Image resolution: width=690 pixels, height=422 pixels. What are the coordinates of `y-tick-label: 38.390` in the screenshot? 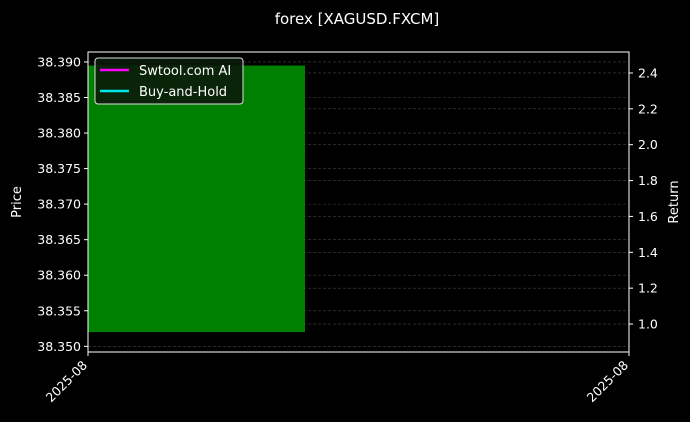 It's located at (59, 61).